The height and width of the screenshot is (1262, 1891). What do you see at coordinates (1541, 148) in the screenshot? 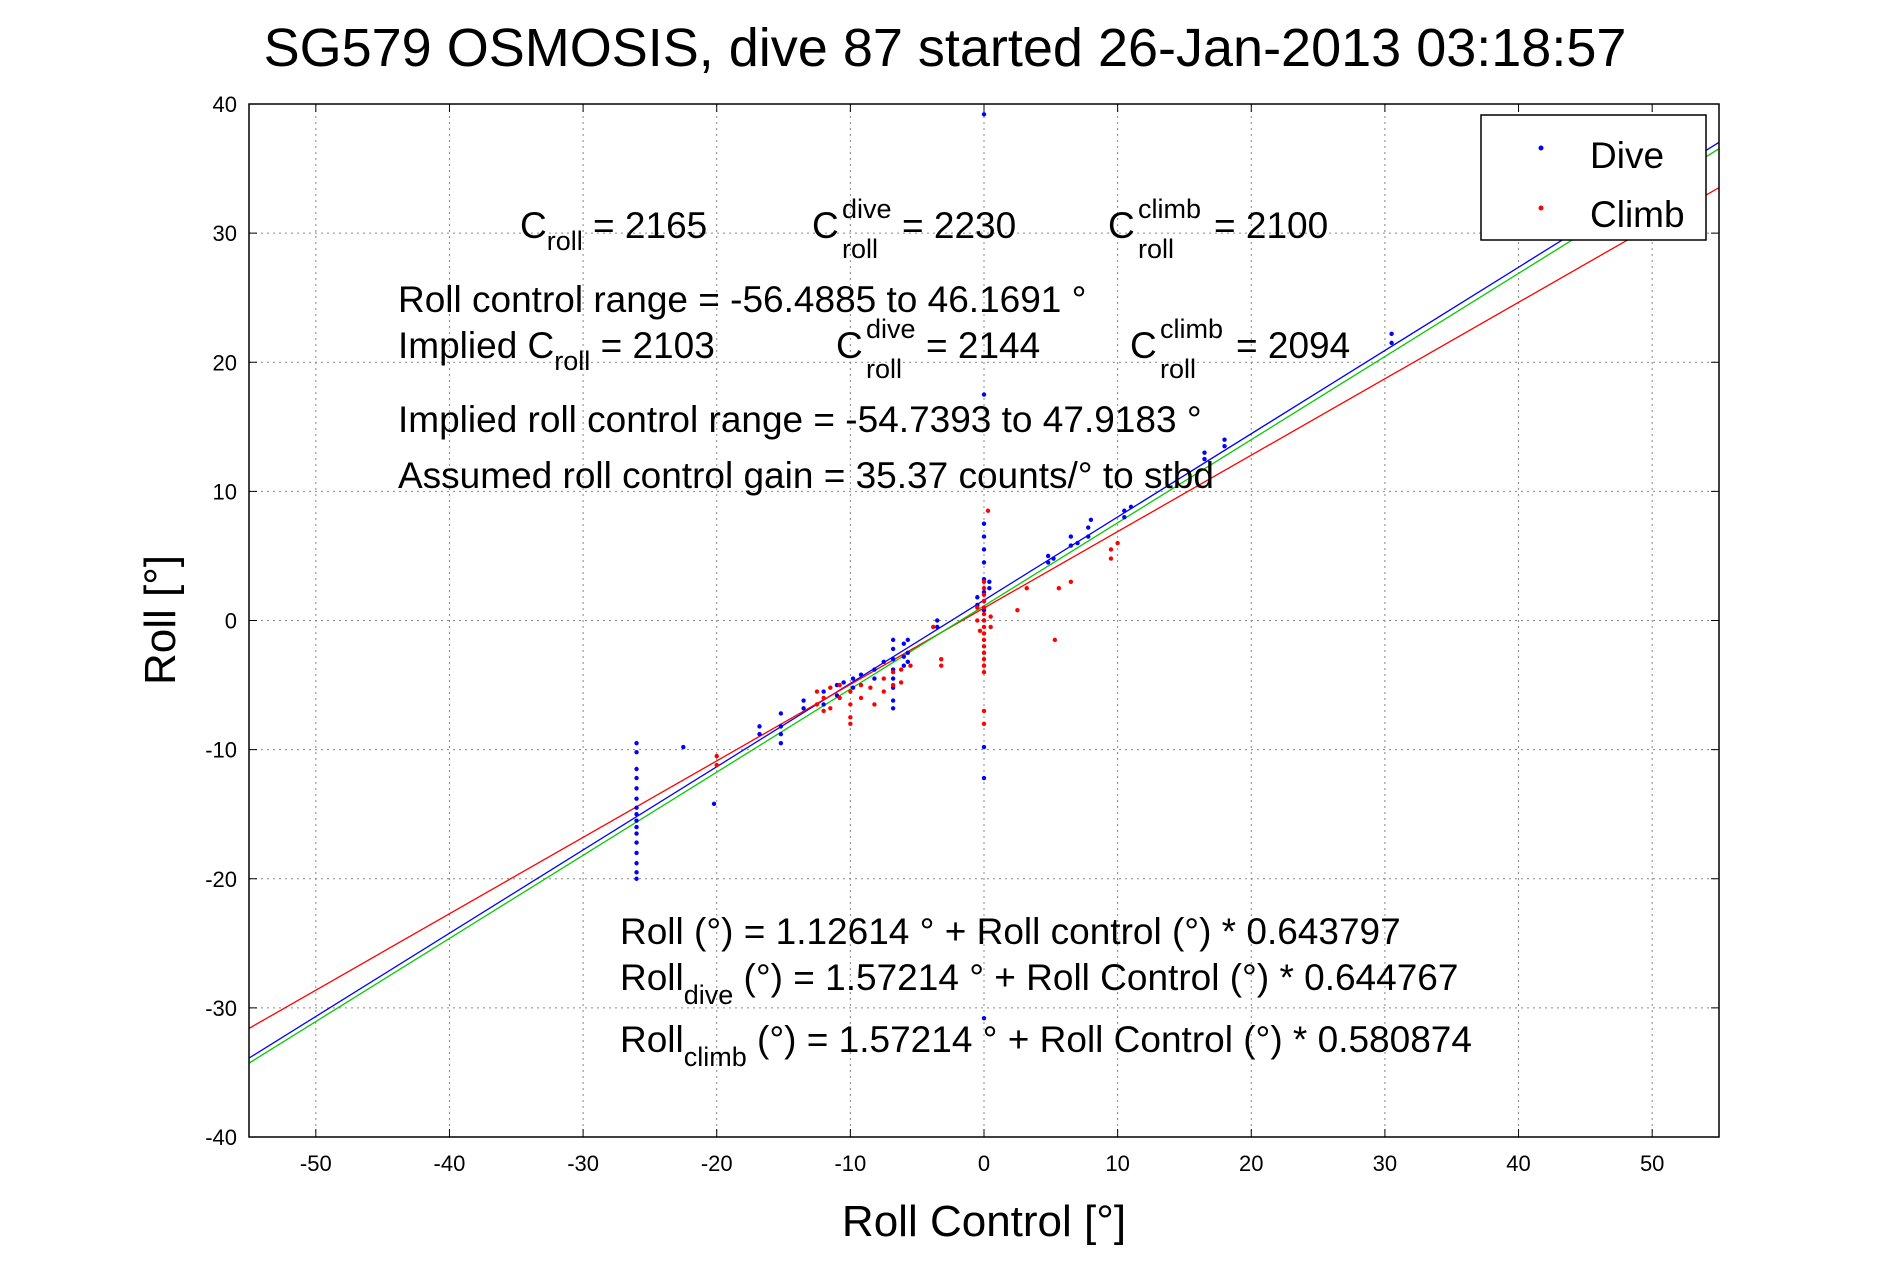
I see `legend-dive-marker` at bounding box center [1541, 148].